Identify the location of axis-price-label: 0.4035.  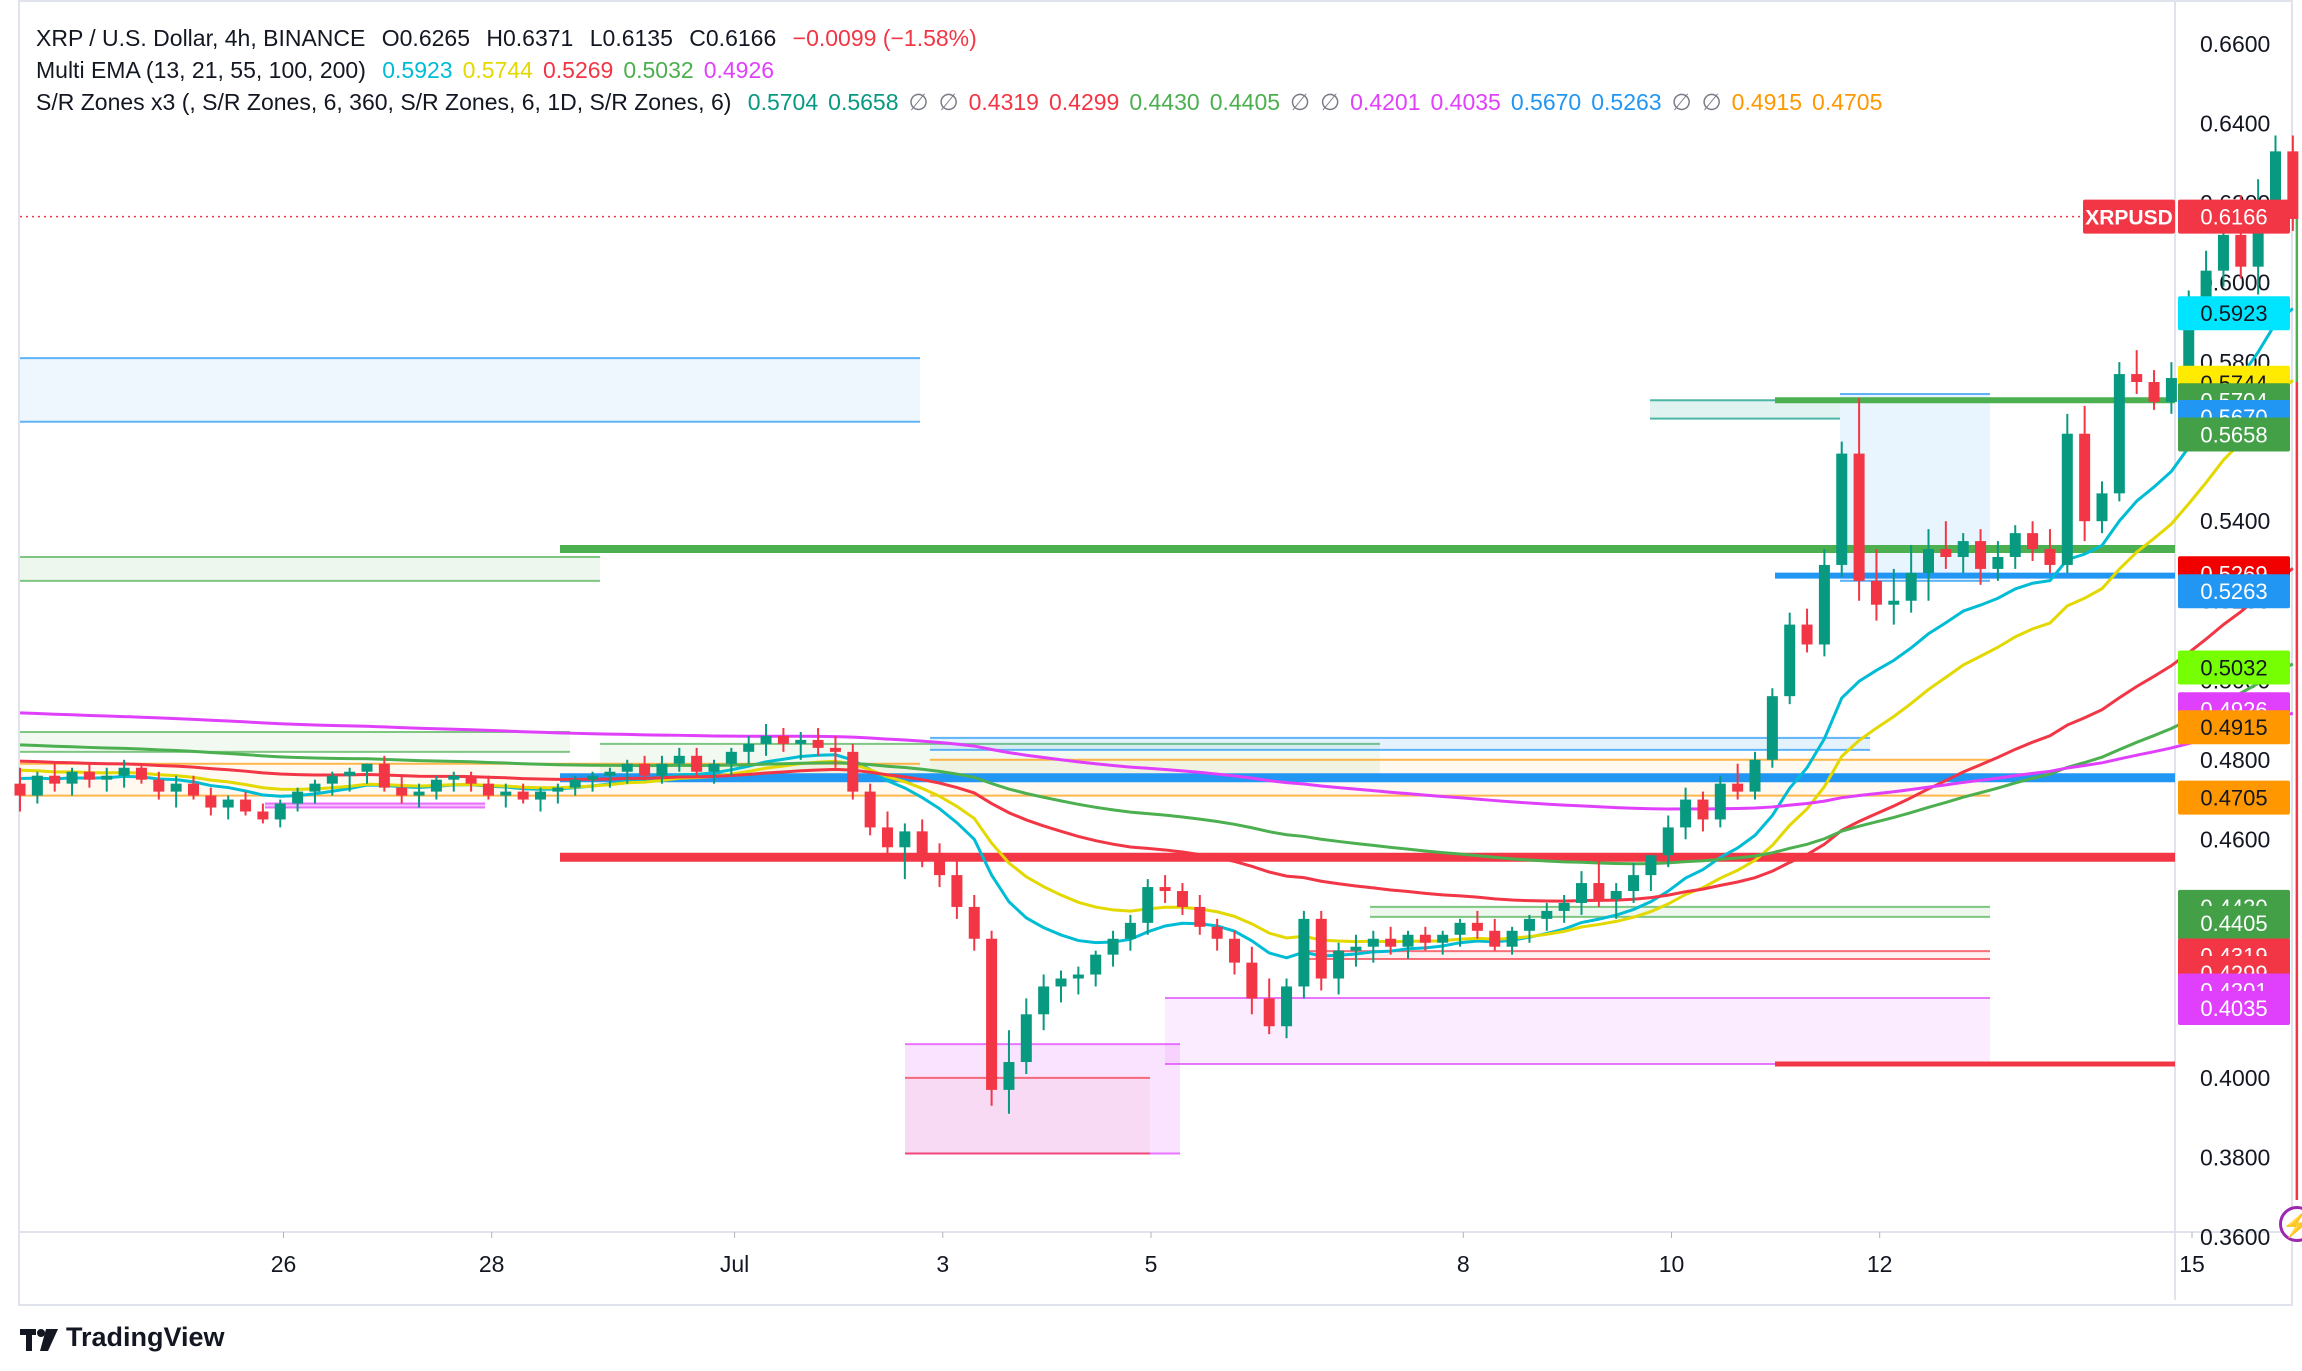
(2233, 1008).